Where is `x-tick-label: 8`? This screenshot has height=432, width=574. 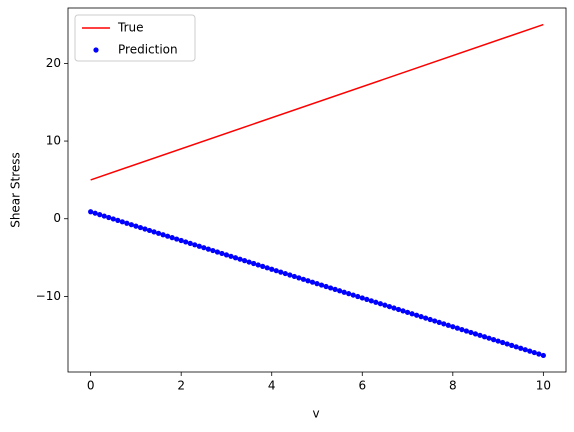 x-tick-label: 8 is located at coordinates (453, 386).